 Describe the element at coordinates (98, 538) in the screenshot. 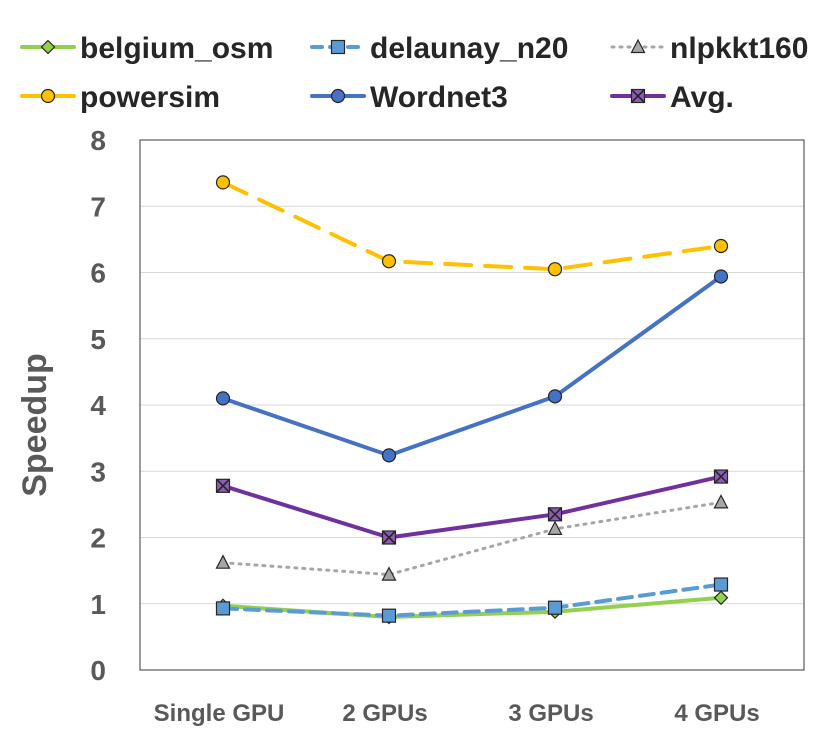

I see `y-tick-label: 2` at that location.